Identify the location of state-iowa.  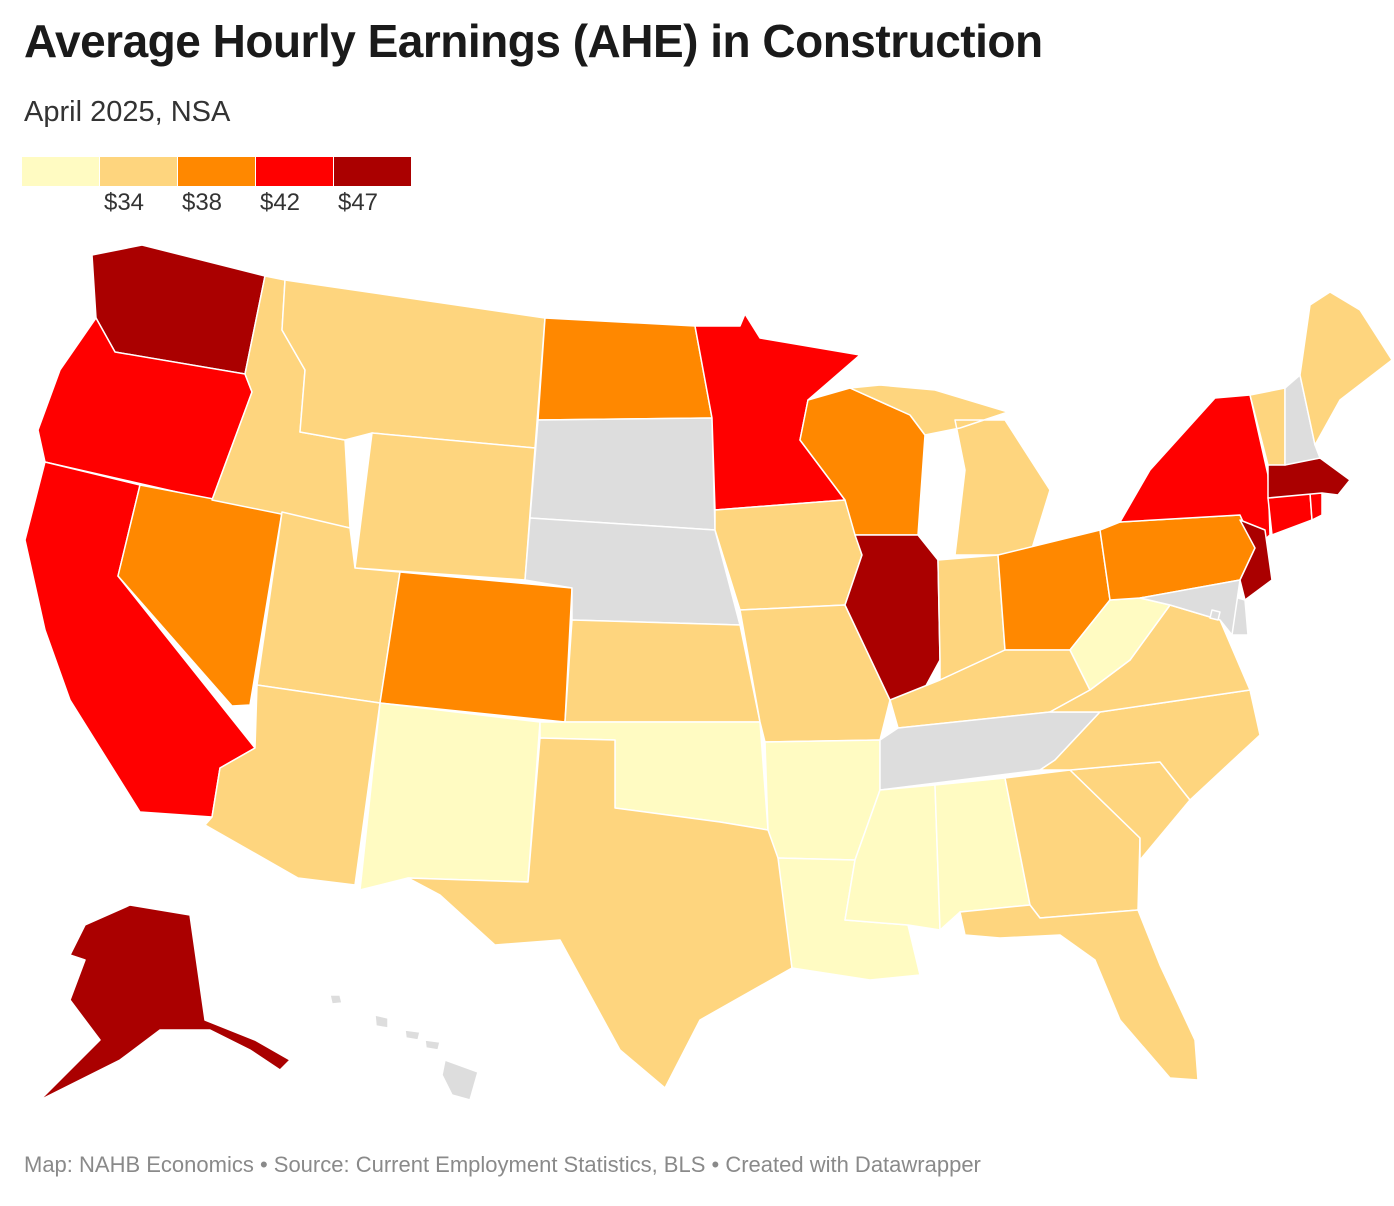
(788, 555).